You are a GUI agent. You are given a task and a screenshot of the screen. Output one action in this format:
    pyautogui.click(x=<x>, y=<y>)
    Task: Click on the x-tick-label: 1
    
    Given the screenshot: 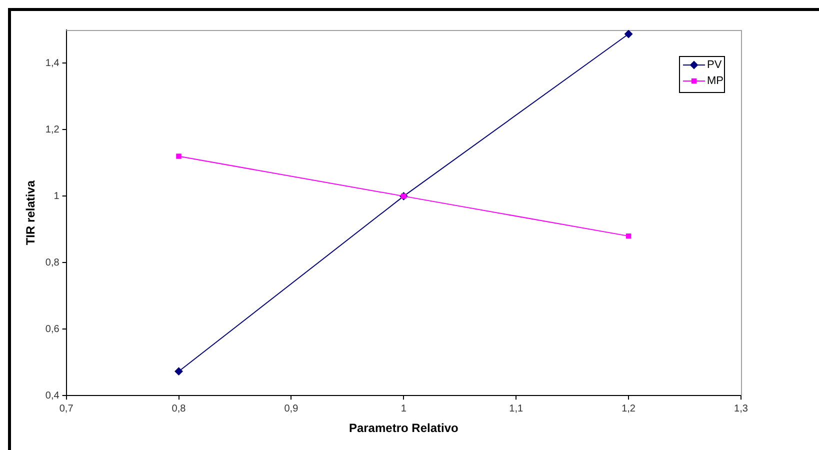 What is the action you would take?
    pyautogui.click(x=403, y=408)
    